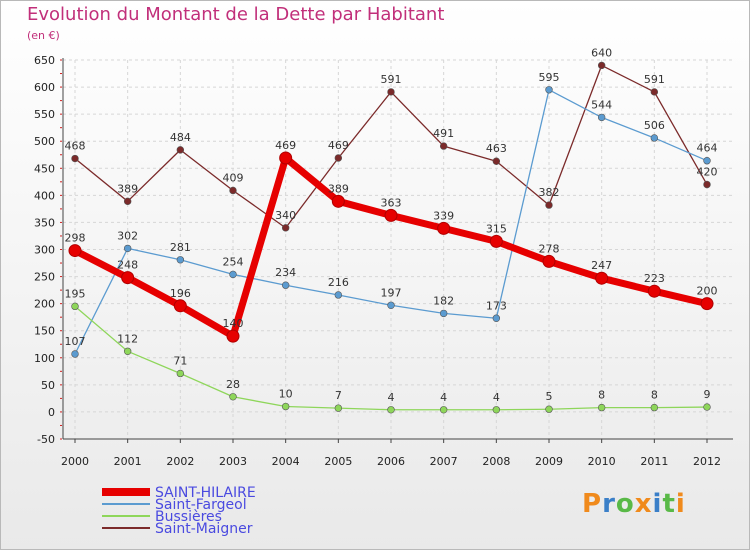 The height and width of the screenshot is (550, 750). What do you see at coordinates (643, 504) in the screenshot?
I see `logo-letter: x` at bounding box center [643, 504].